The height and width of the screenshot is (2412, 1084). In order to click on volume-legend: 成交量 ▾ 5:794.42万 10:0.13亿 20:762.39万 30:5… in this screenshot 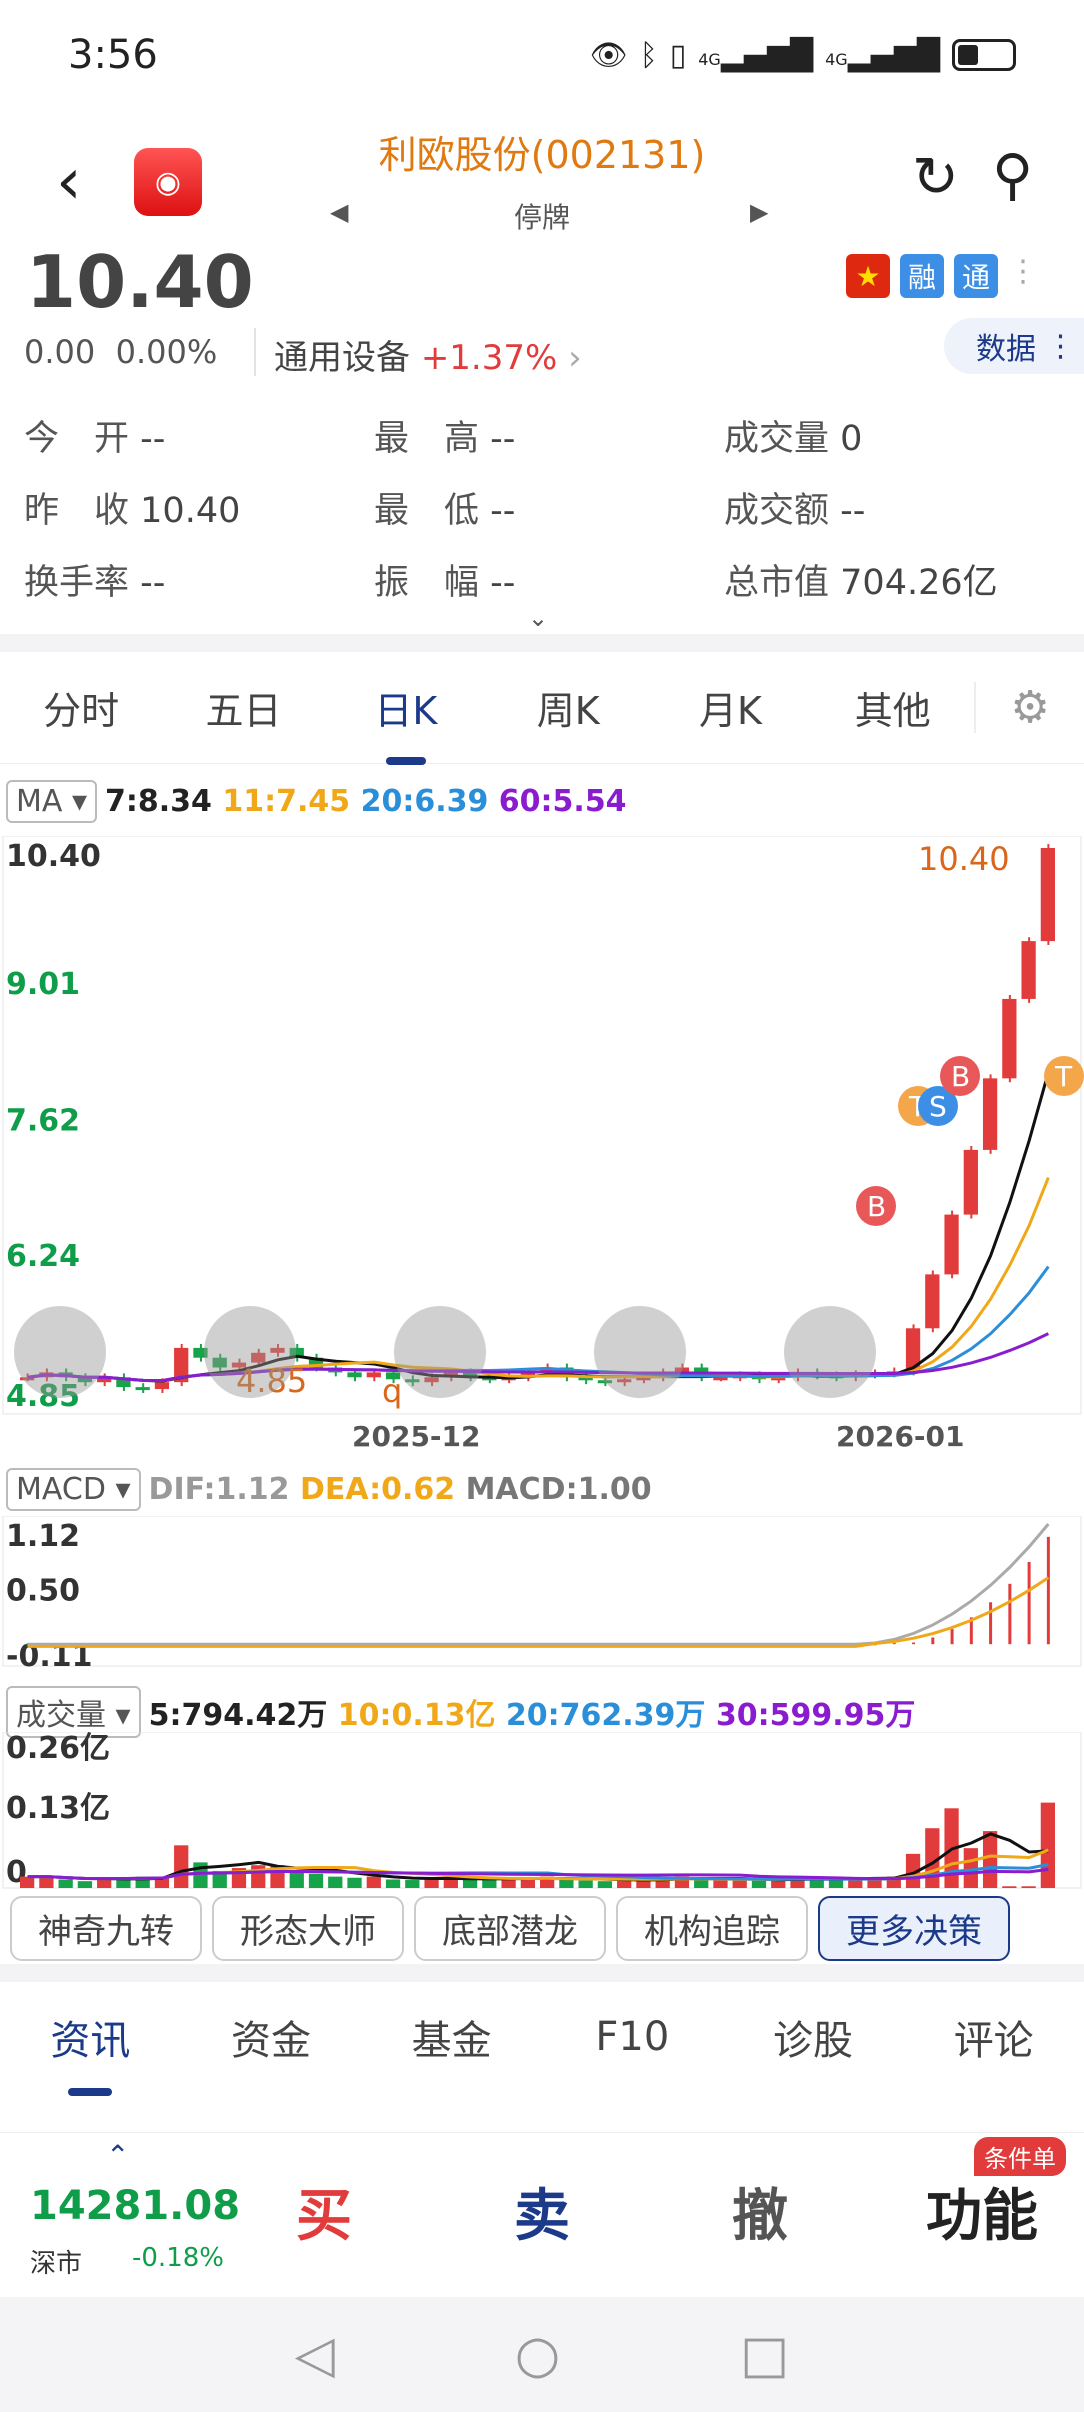, I will do `click(460, 1712)`.